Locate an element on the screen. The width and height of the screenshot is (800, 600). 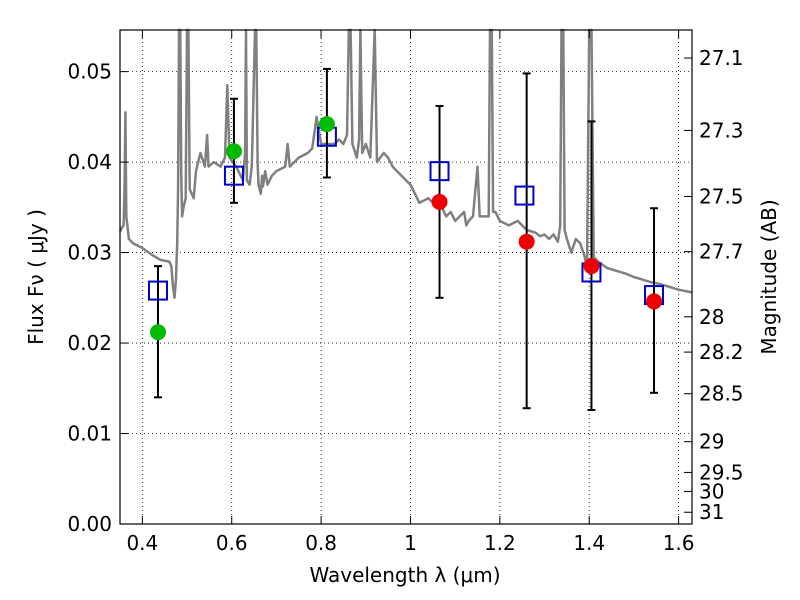
right-tick-label: 27.5 is located at coordinates (721, 196).